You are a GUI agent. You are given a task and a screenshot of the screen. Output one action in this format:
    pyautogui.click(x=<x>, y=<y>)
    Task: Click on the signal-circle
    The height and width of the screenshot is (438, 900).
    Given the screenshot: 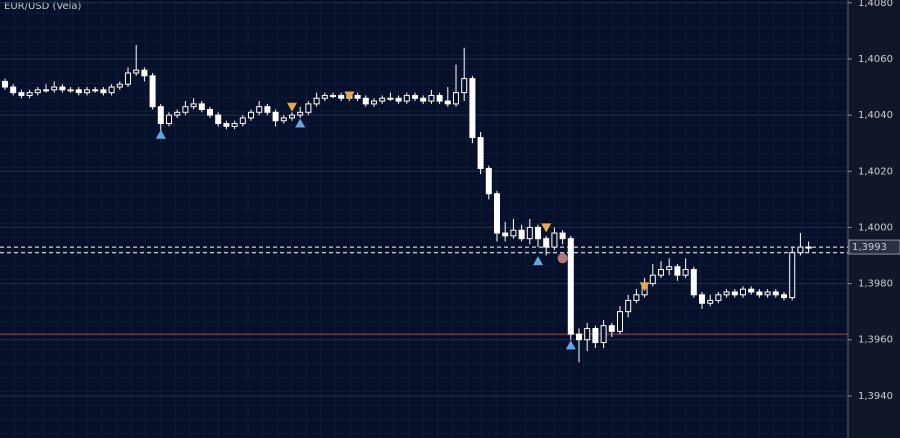 What is the action you would take?
    pyautogui.click(x=562, y=258)
    